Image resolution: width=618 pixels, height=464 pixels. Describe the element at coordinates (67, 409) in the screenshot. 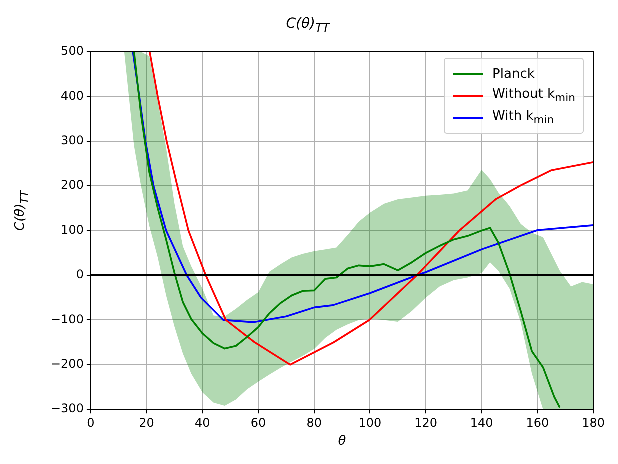

I see `y-tick-label: −300` at that location.